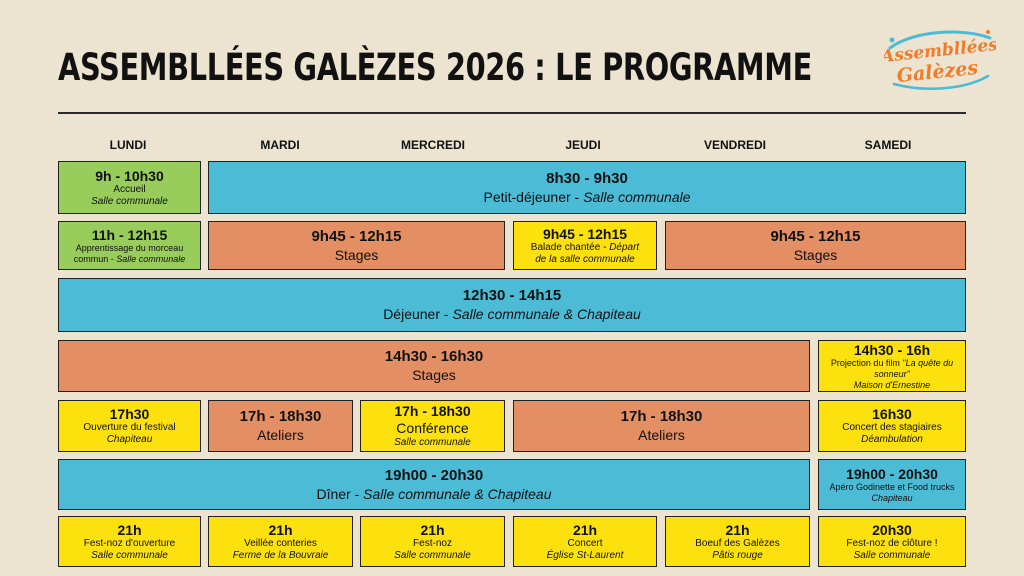  Describe the element at coordinates (661, 426) in the screenshot. I see `event-ateliers-2: 17h - 18h30 Ateliers` at that location.